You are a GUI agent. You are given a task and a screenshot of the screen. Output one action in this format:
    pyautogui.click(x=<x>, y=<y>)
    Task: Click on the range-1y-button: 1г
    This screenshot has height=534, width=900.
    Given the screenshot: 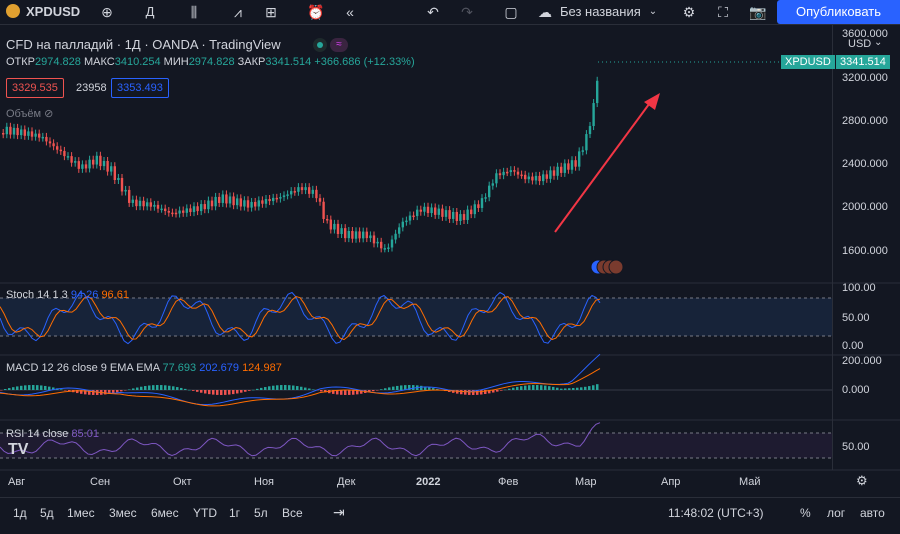 What is the action you would take?
    pyautogui.click(x=235, y=513)
    